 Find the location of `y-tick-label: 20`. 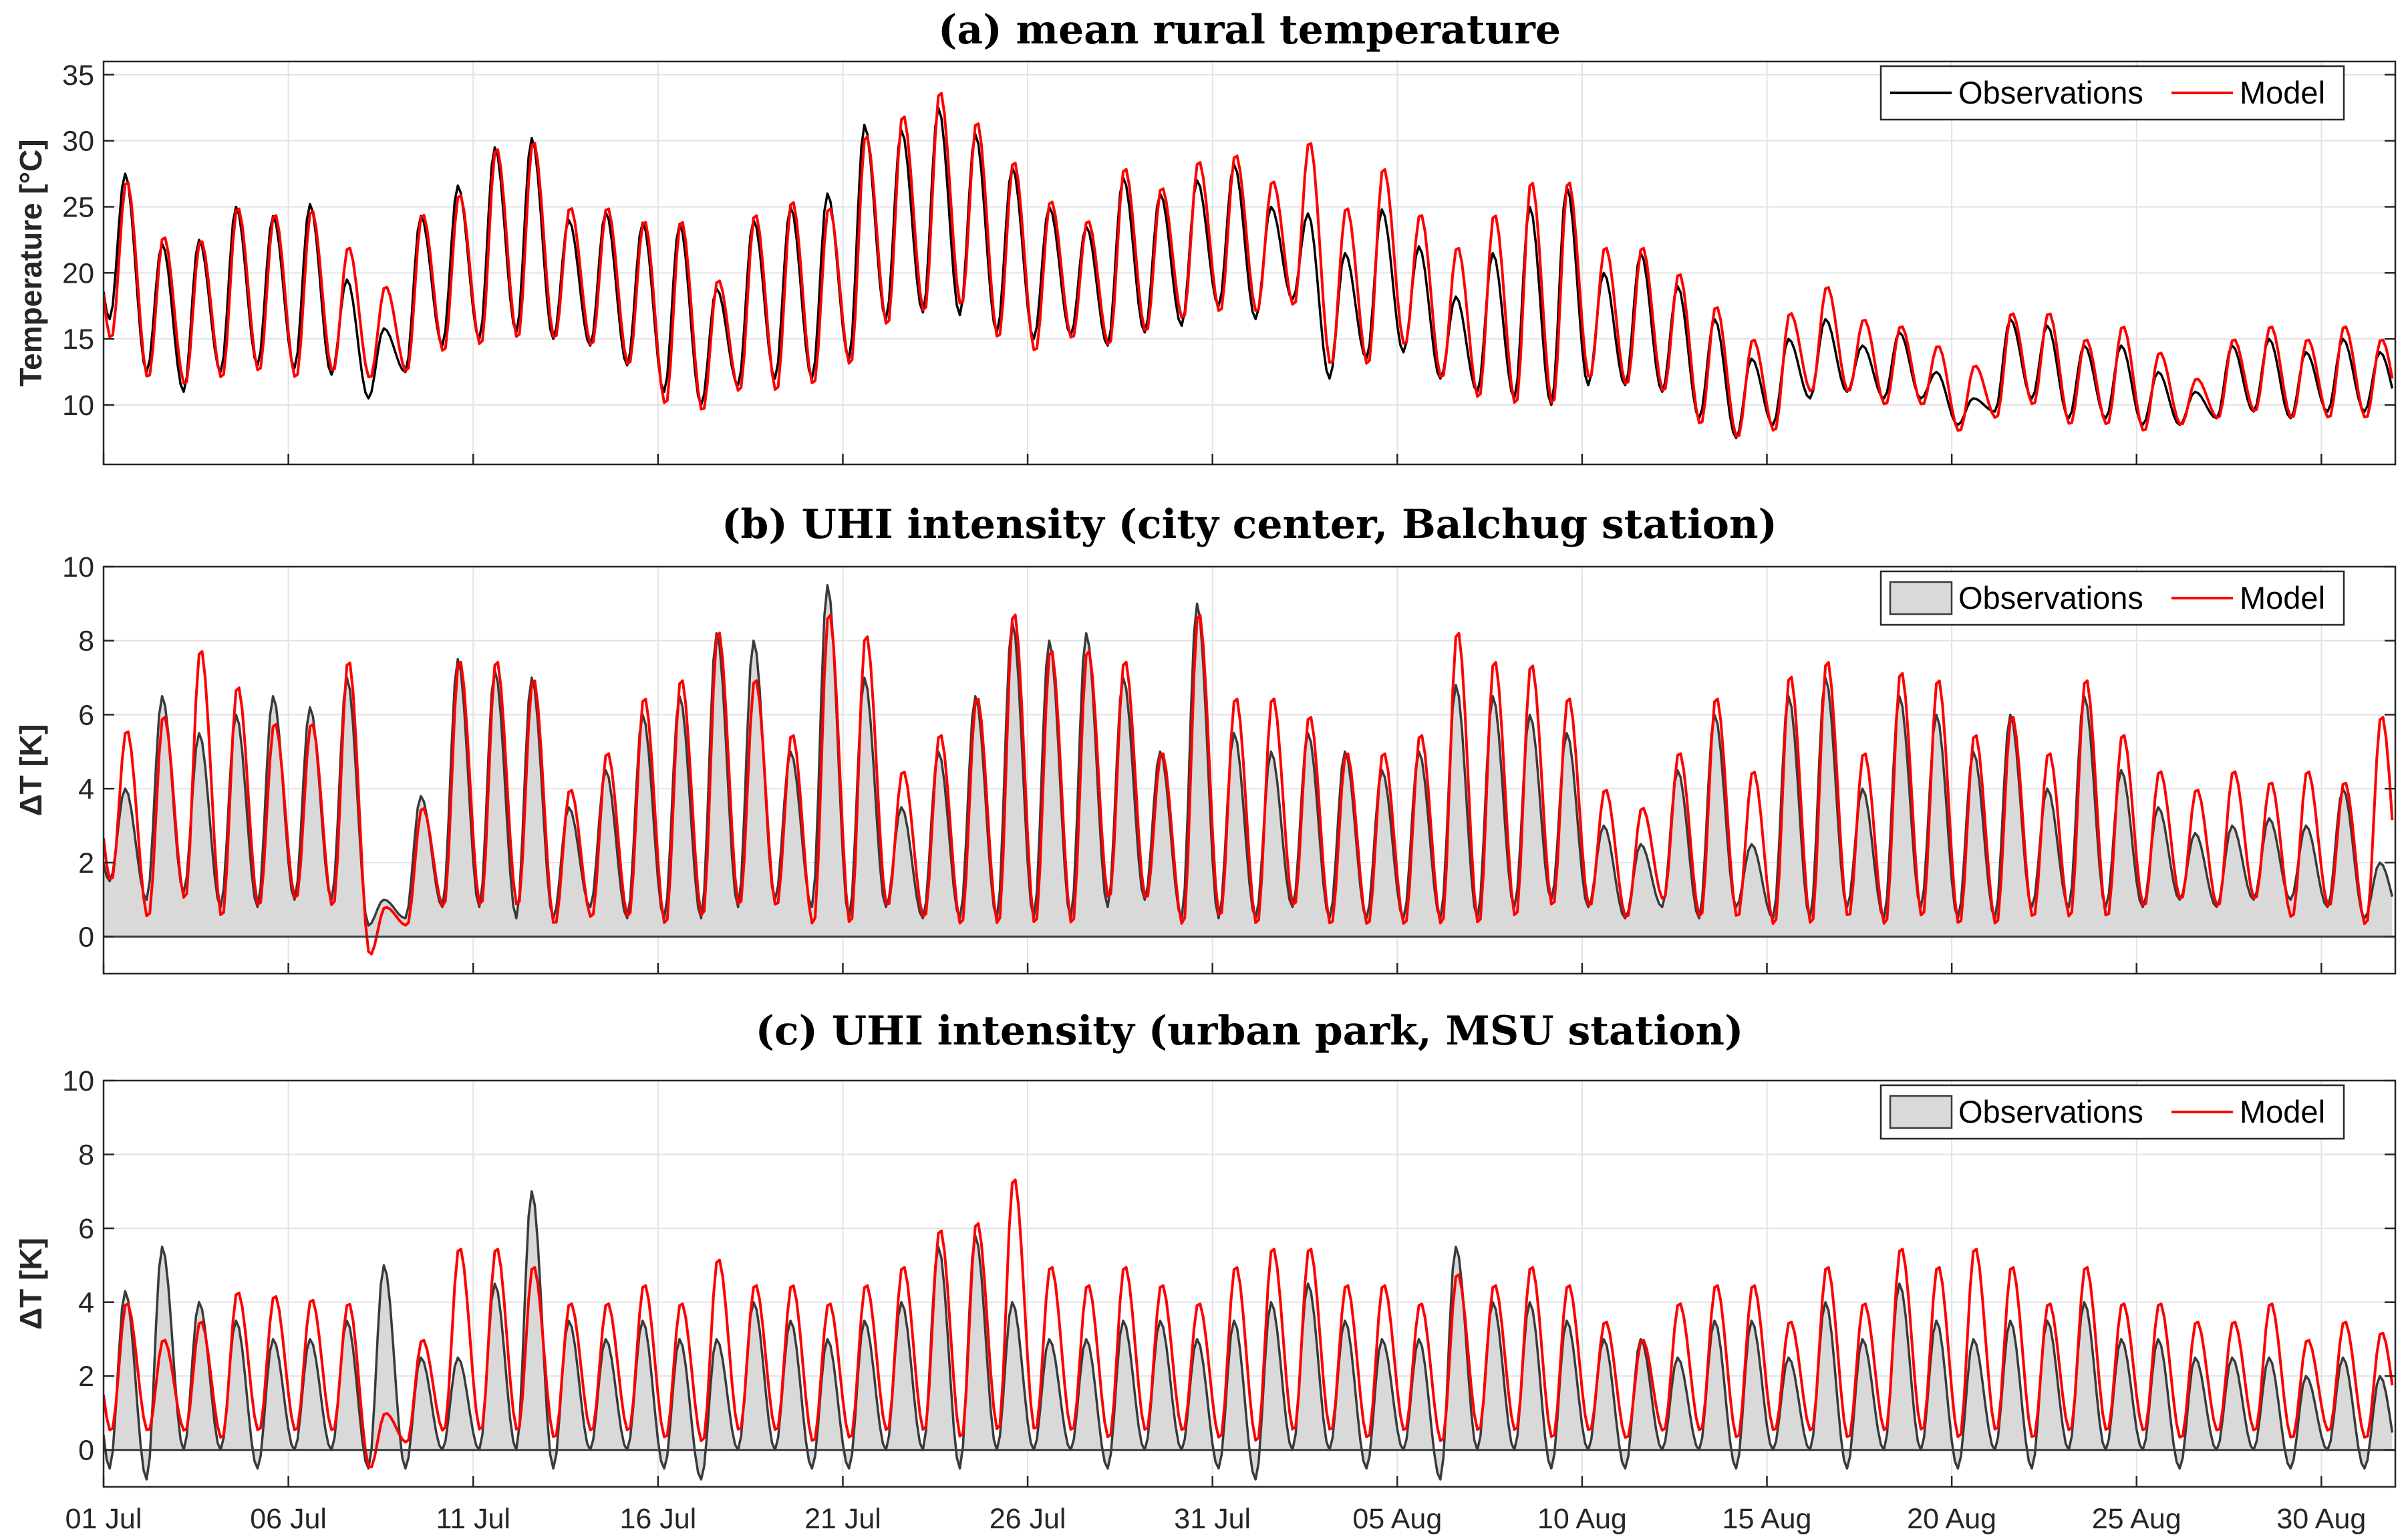

y-tick-label: 20 is located at coordinates (78, 273).